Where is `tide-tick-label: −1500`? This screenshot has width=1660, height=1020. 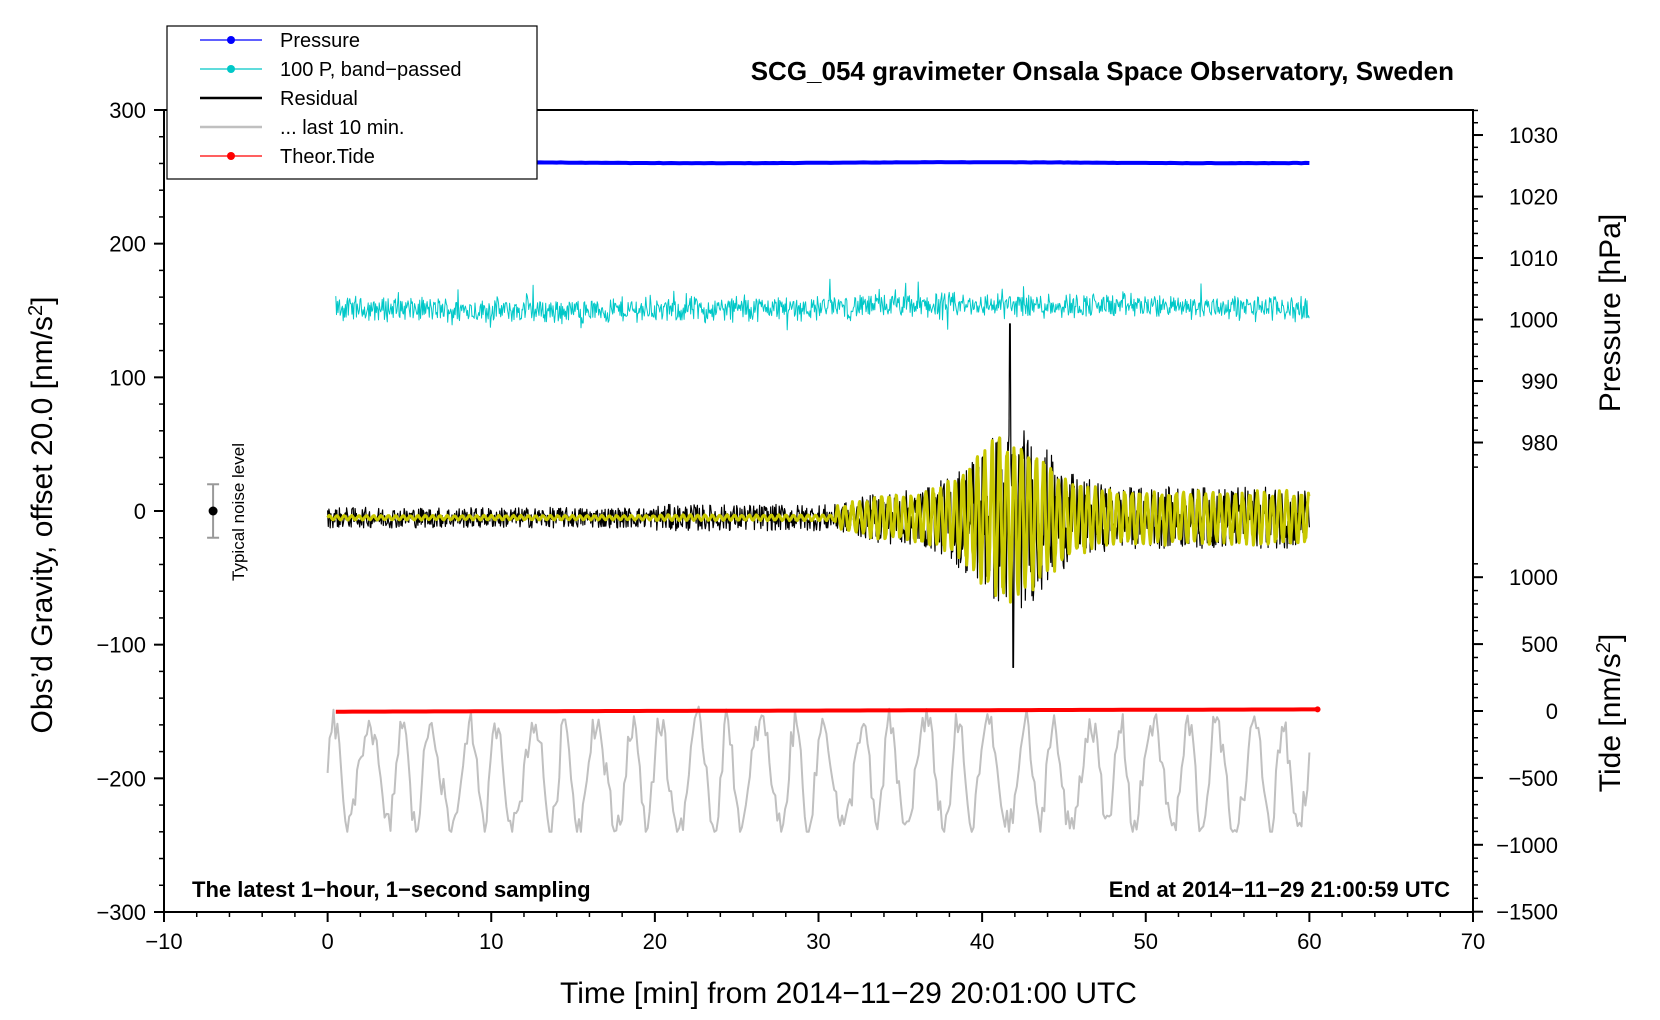
tide-tick-label: −1500 is located at coordinates (1527, 912).